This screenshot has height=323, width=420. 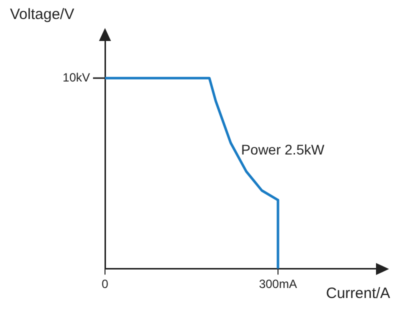 What do you see at coordinates (42, 14) in the screenshot?
I see `y-axis-title: Voltage/V` at bounding box center [42, 14].